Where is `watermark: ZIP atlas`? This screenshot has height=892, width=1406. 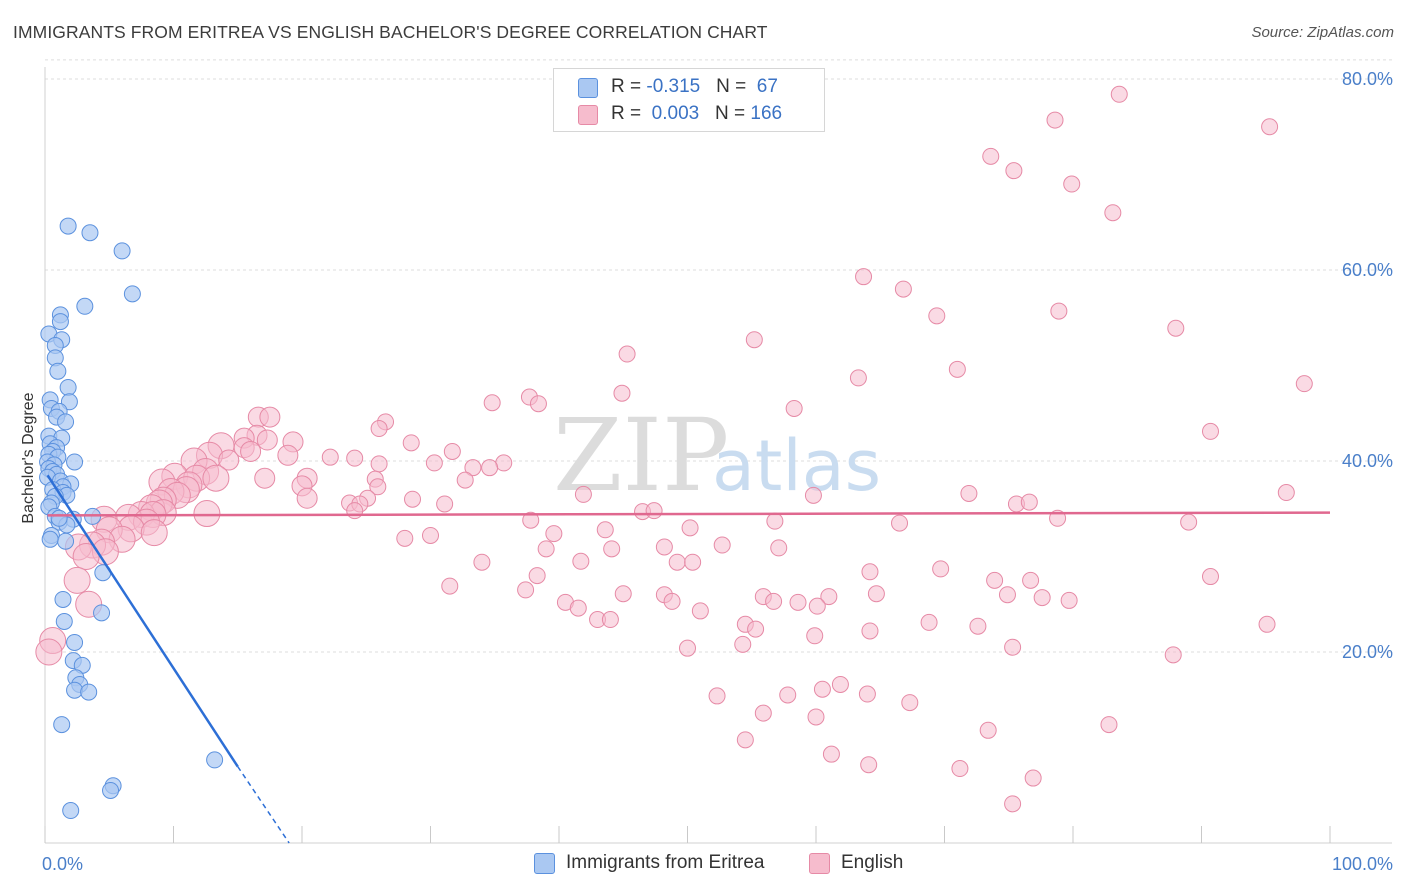
watermark: ZIP atlas is located at coordinates (717, 455).